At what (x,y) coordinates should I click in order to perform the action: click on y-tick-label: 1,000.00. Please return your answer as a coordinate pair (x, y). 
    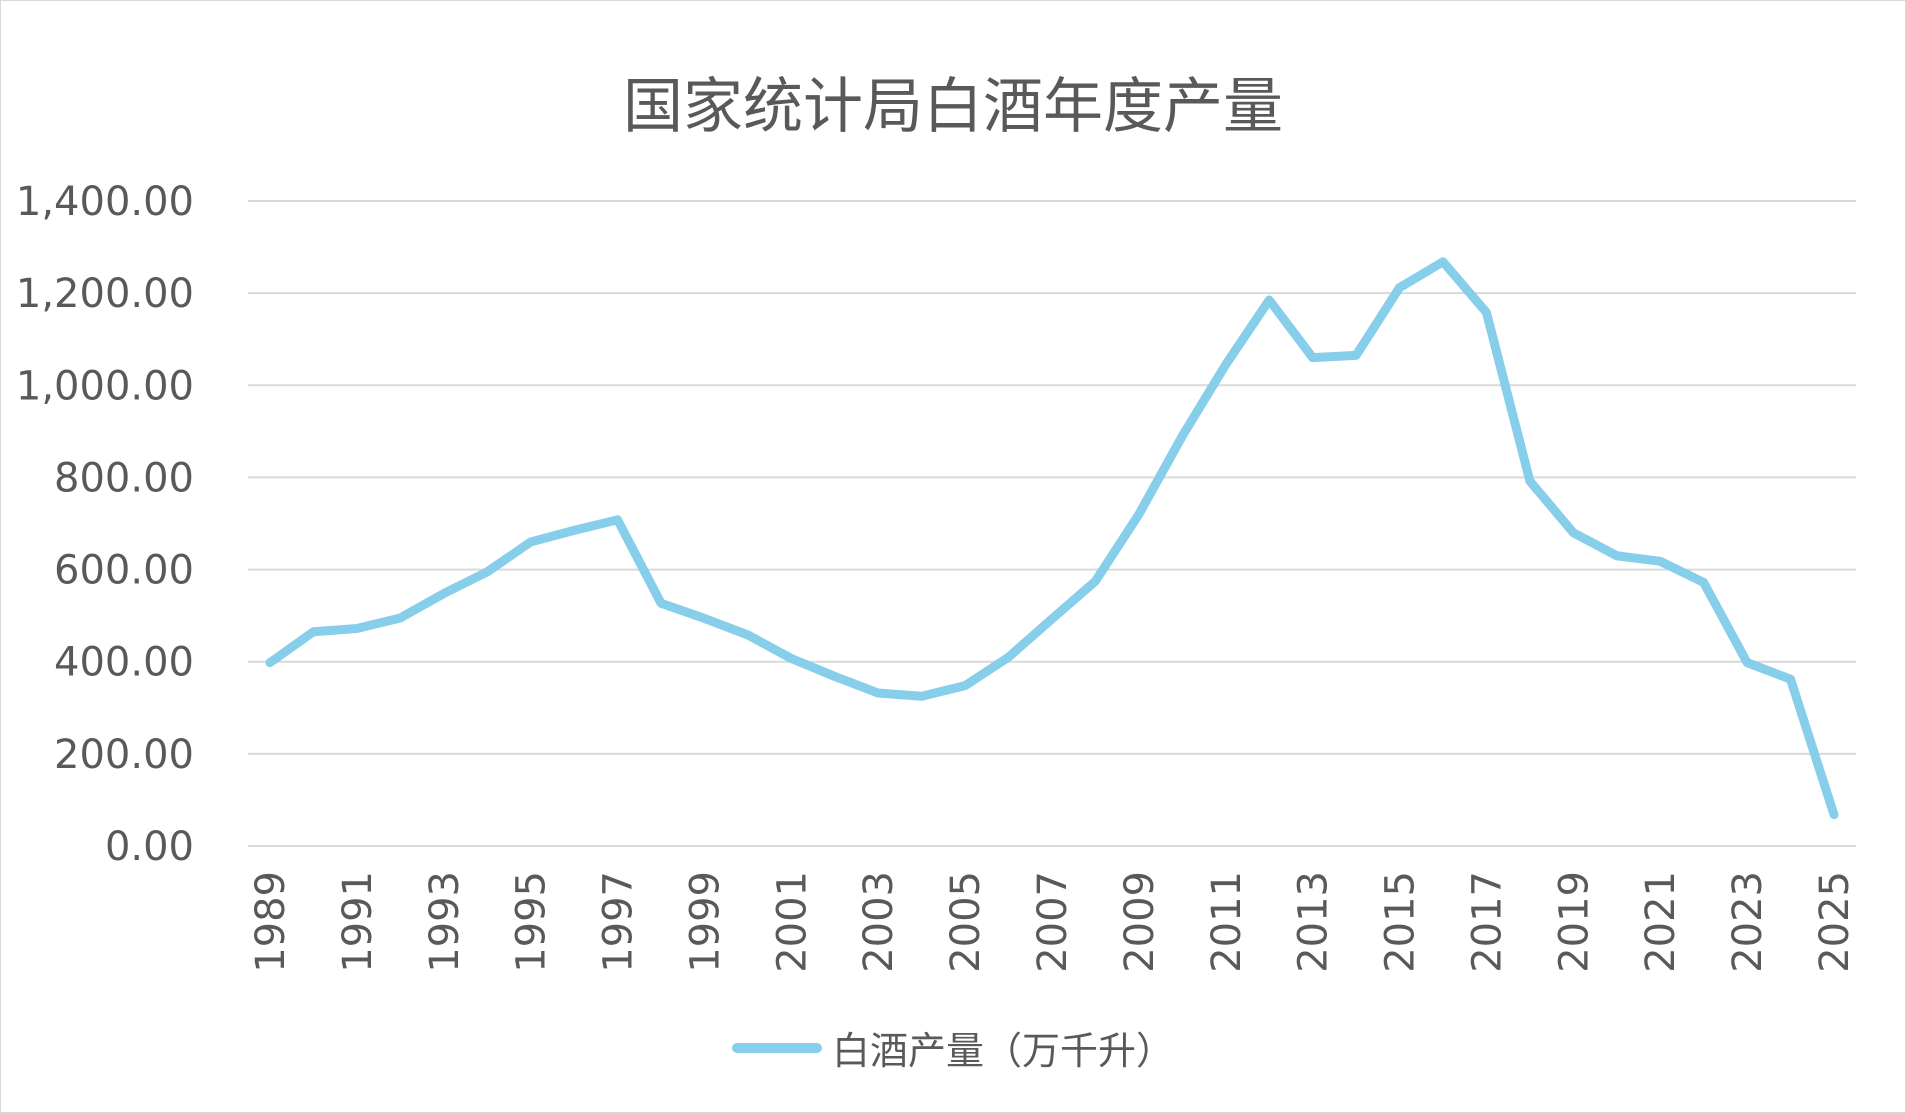
    Looking at the image, I should click on (105, 386).